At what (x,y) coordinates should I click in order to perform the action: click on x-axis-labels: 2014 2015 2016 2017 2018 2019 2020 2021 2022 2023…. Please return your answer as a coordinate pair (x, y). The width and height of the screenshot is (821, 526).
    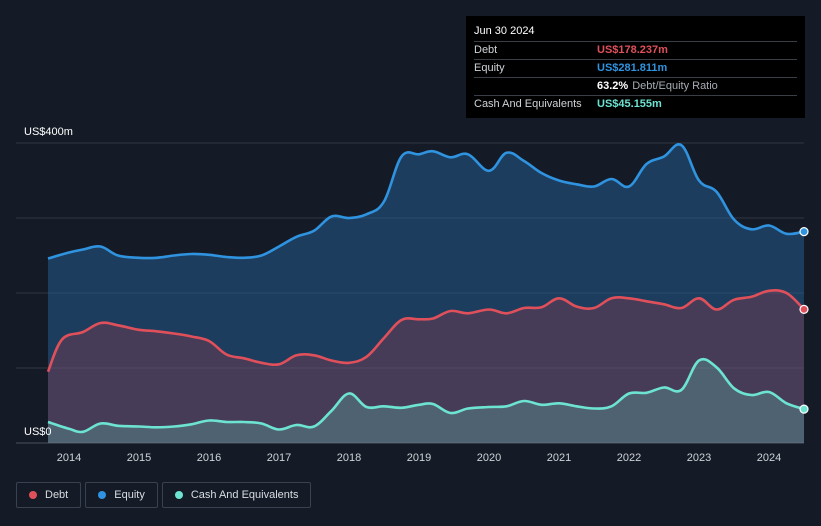
    Looking at the image, I should click on (419, 458).